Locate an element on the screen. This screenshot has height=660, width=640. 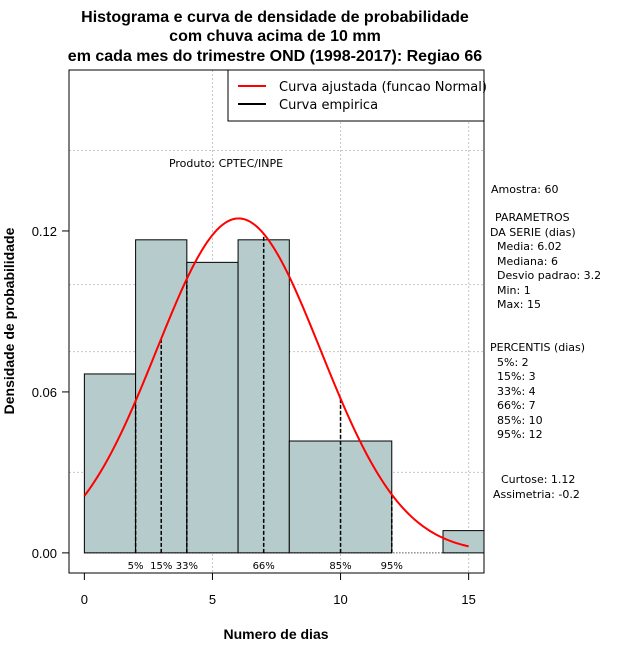
stat-median: Mediana: 6 is located at coordinates (527, 261).